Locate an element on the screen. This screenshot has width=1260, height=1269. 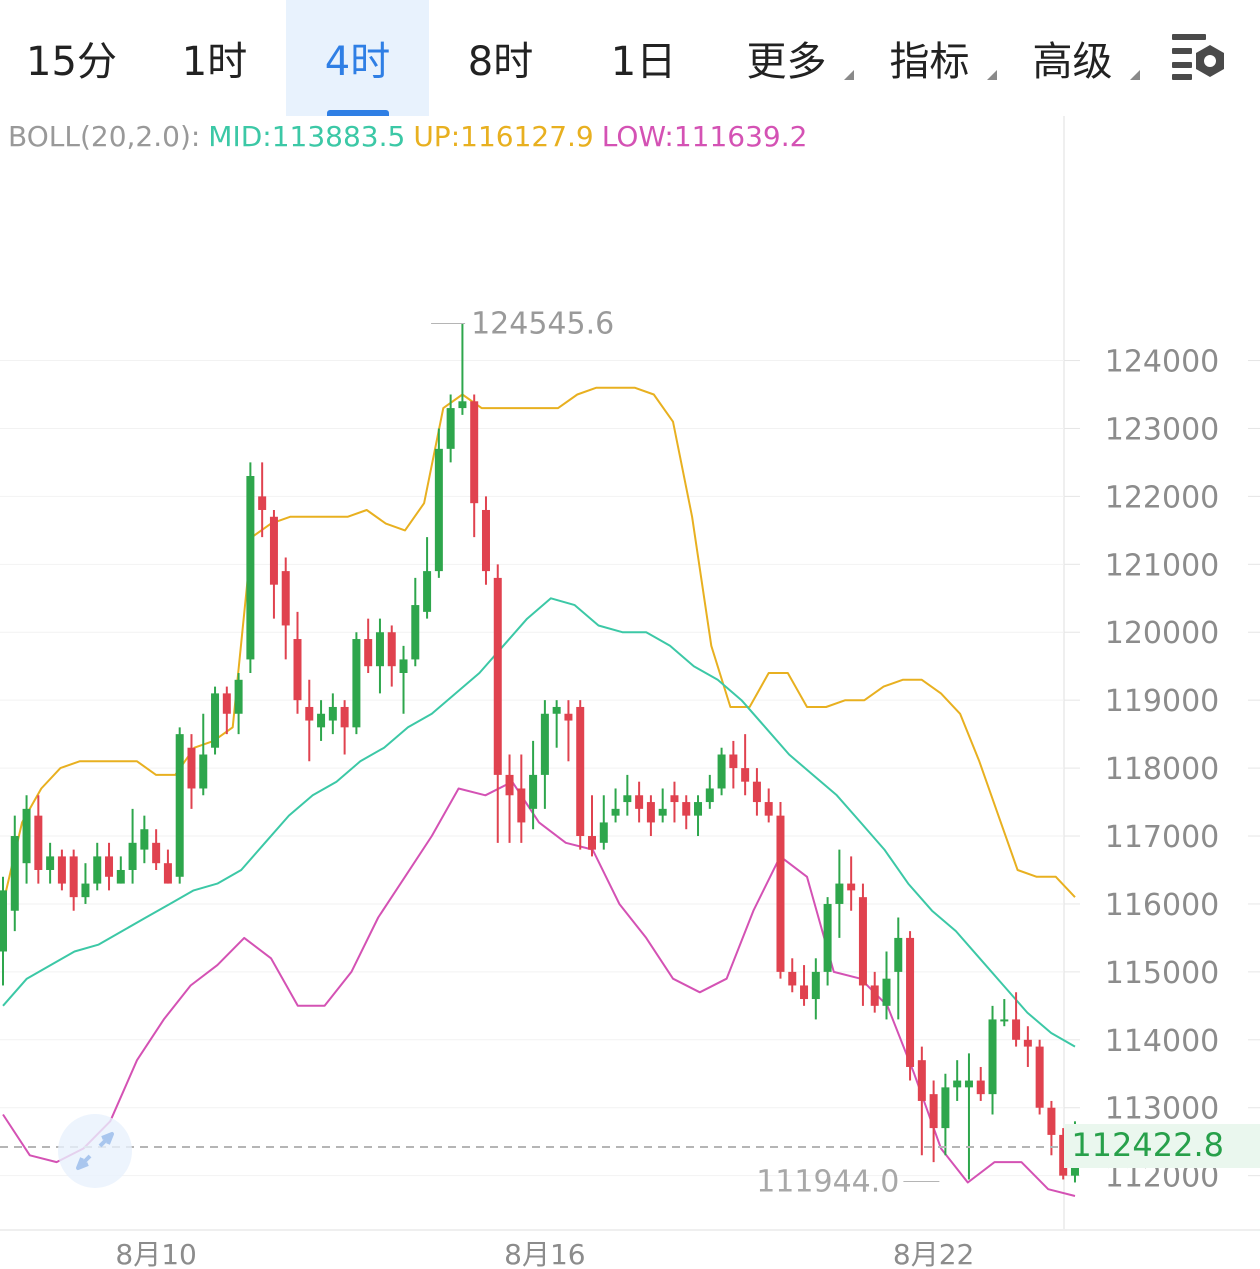
tab-2: 1时 is located at coordinates (214, 58).